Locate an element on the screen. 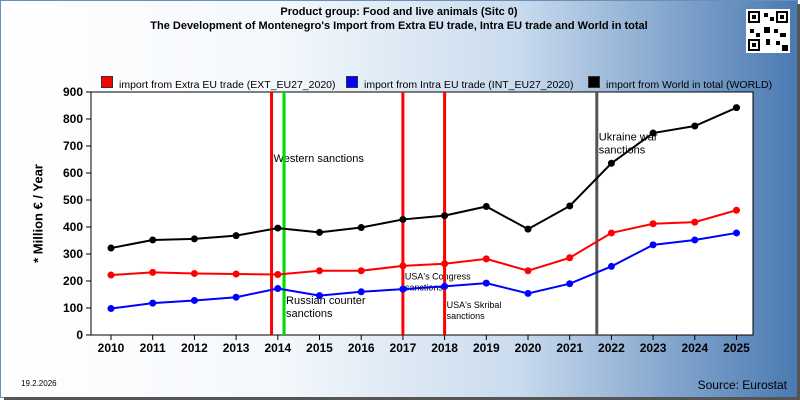 The height and width of the screenshot is (400, 800). annotation-label: Russian counter is located at coordinates (326, 301).